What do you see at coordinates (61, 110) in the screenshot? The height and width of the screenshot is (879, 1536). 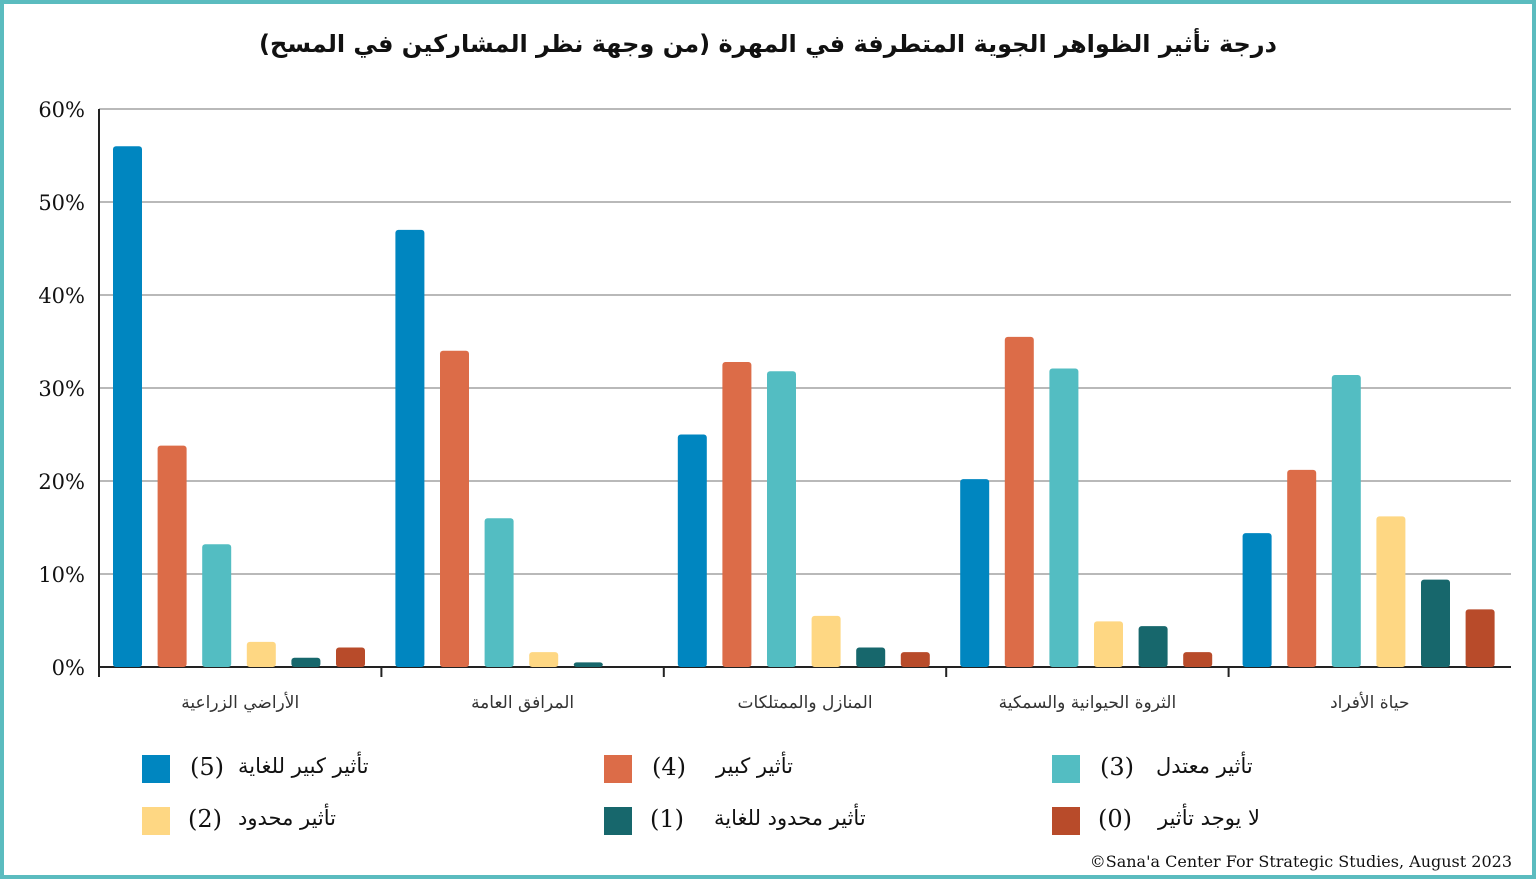 I see `y-tick-label: 60%` at bounding box center [61, 110].